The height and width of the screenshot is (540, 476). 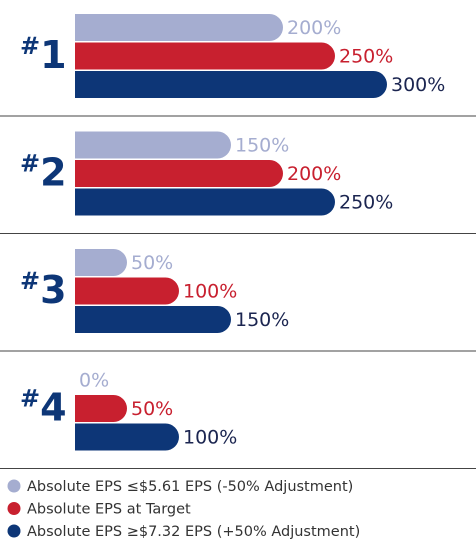 I want to click on category-label: #1, so click(x=43, y=54).